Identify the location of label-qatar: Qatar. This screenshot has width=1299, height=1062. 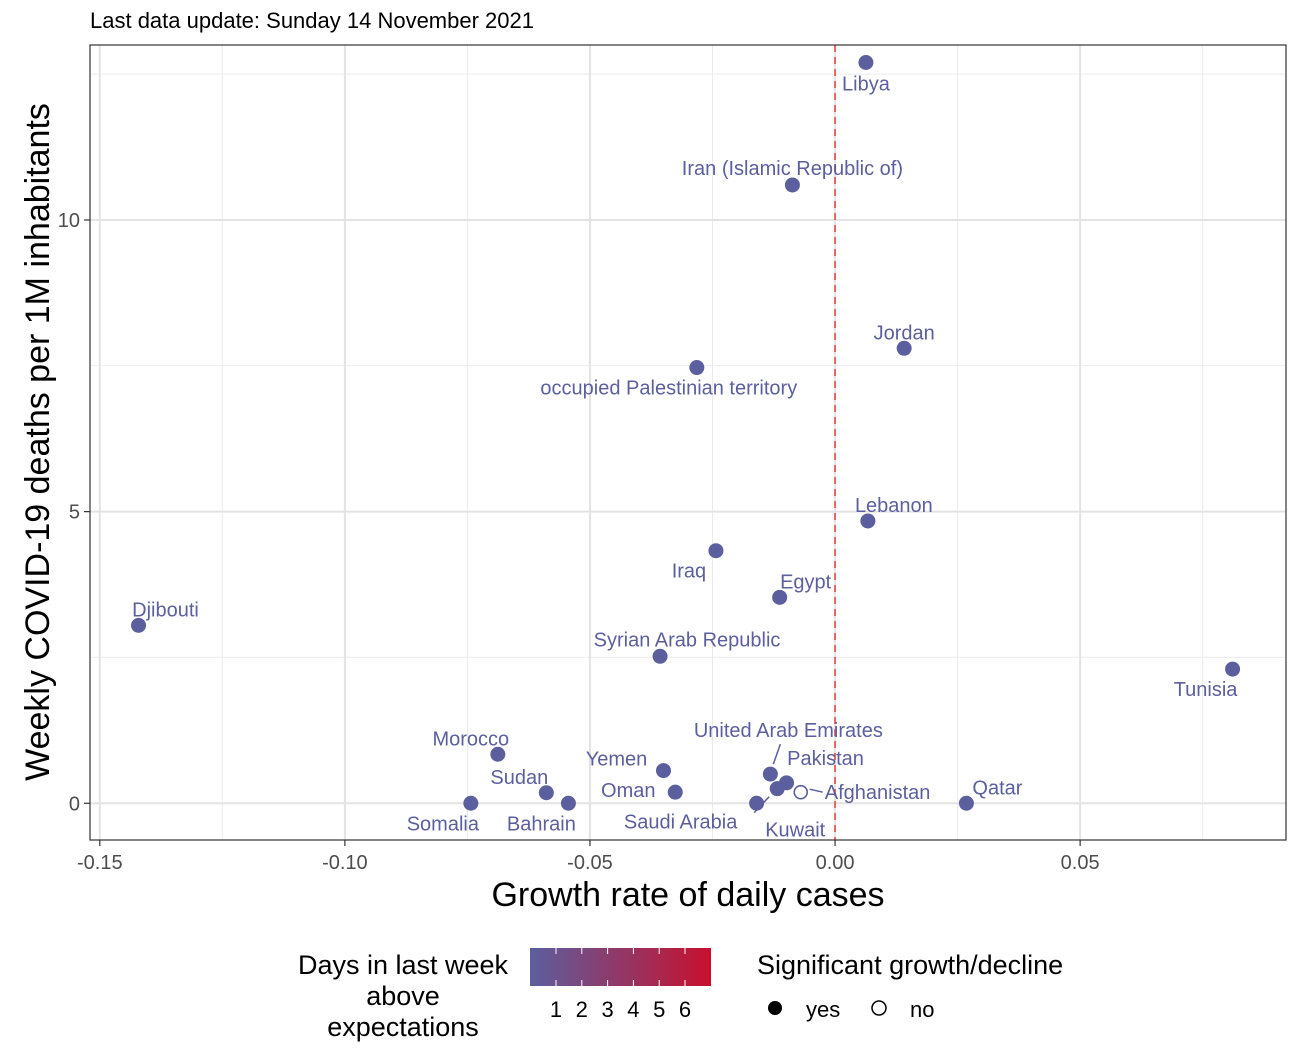
(997, 788).